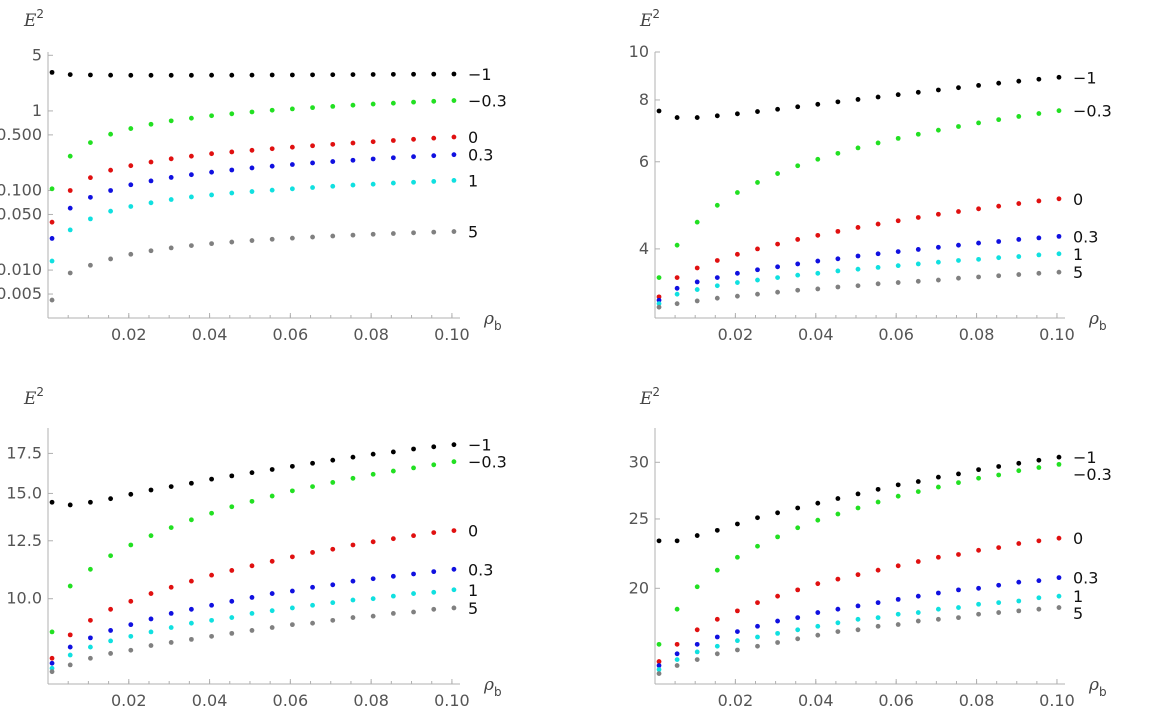 Image resolution: width=1167 pixels, height=722 pixels. What do you see at coordinates (24, 540) in the screenshot?
I see `y-tick-label: 12.5` at bounding box center [24, 540].